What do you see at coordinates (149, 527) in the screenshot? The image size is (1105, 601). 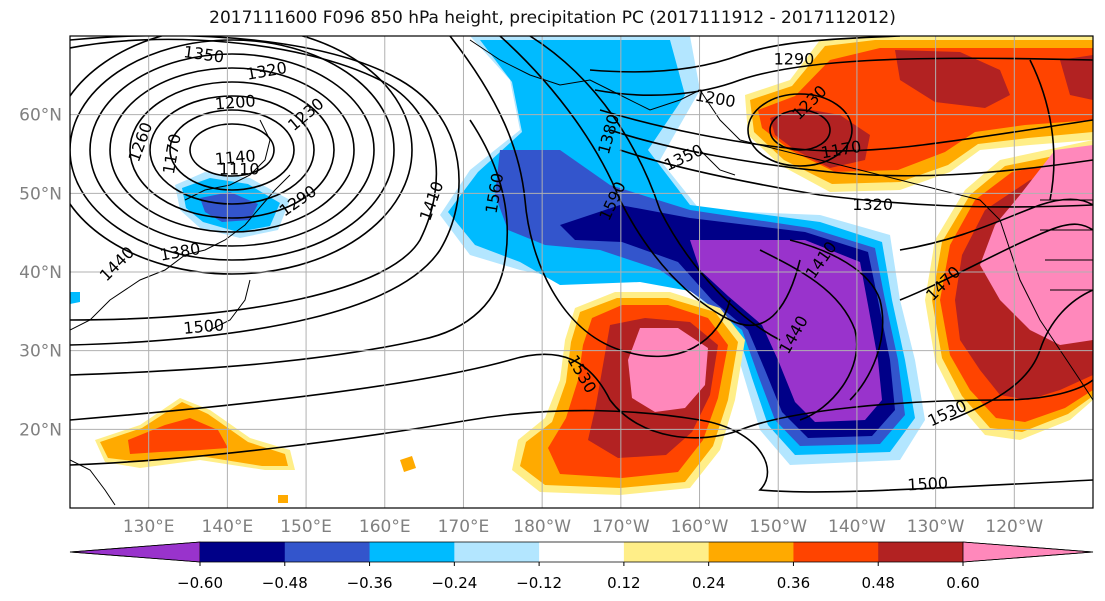 I see `lon-tick-label: 130°E` at bounding box center [149, 527].